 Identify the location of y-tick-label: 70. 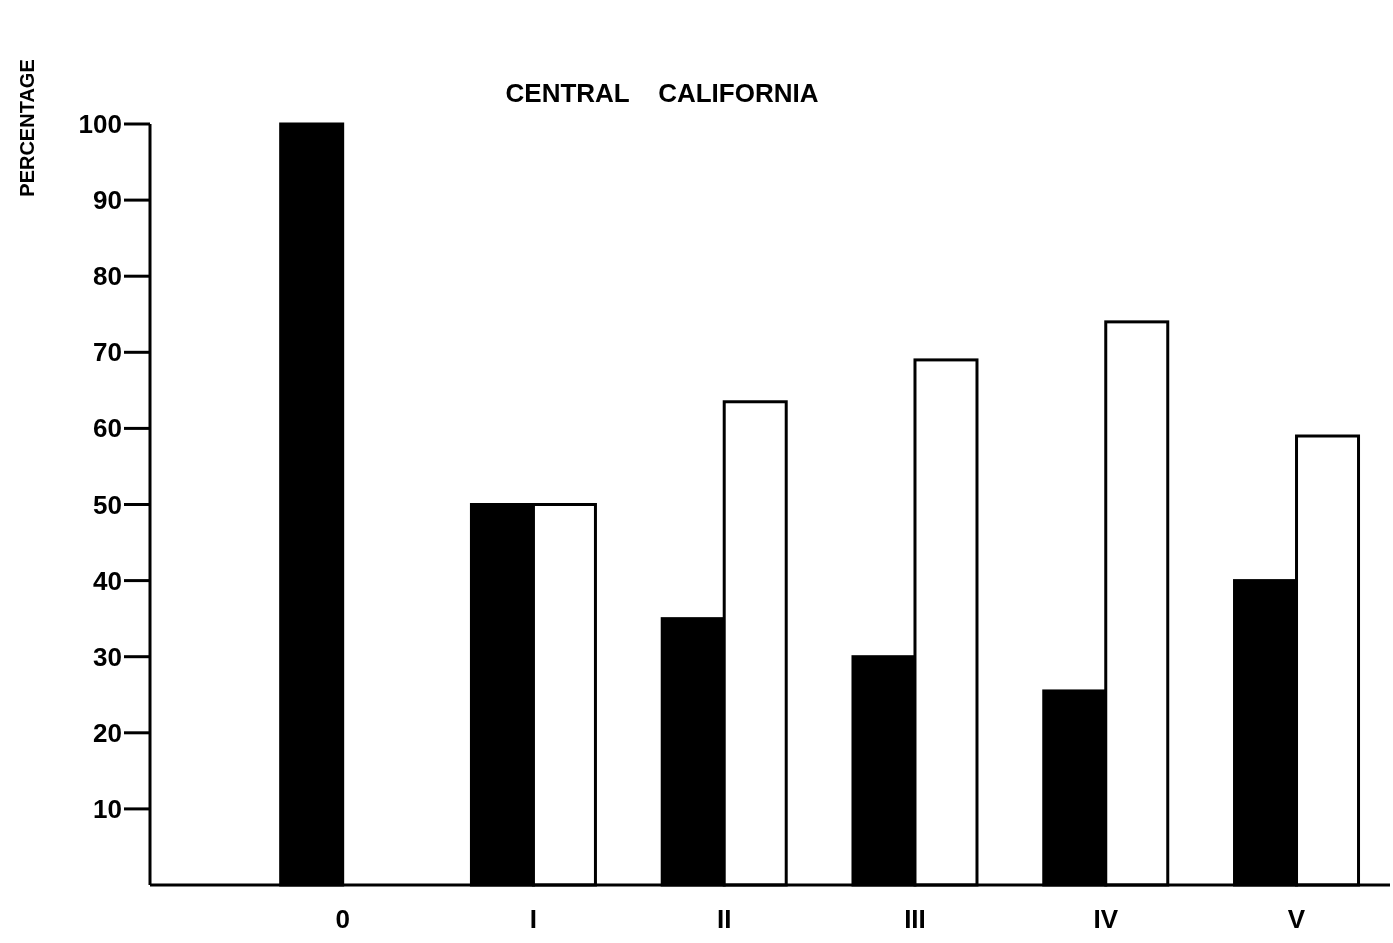
(107, 352).